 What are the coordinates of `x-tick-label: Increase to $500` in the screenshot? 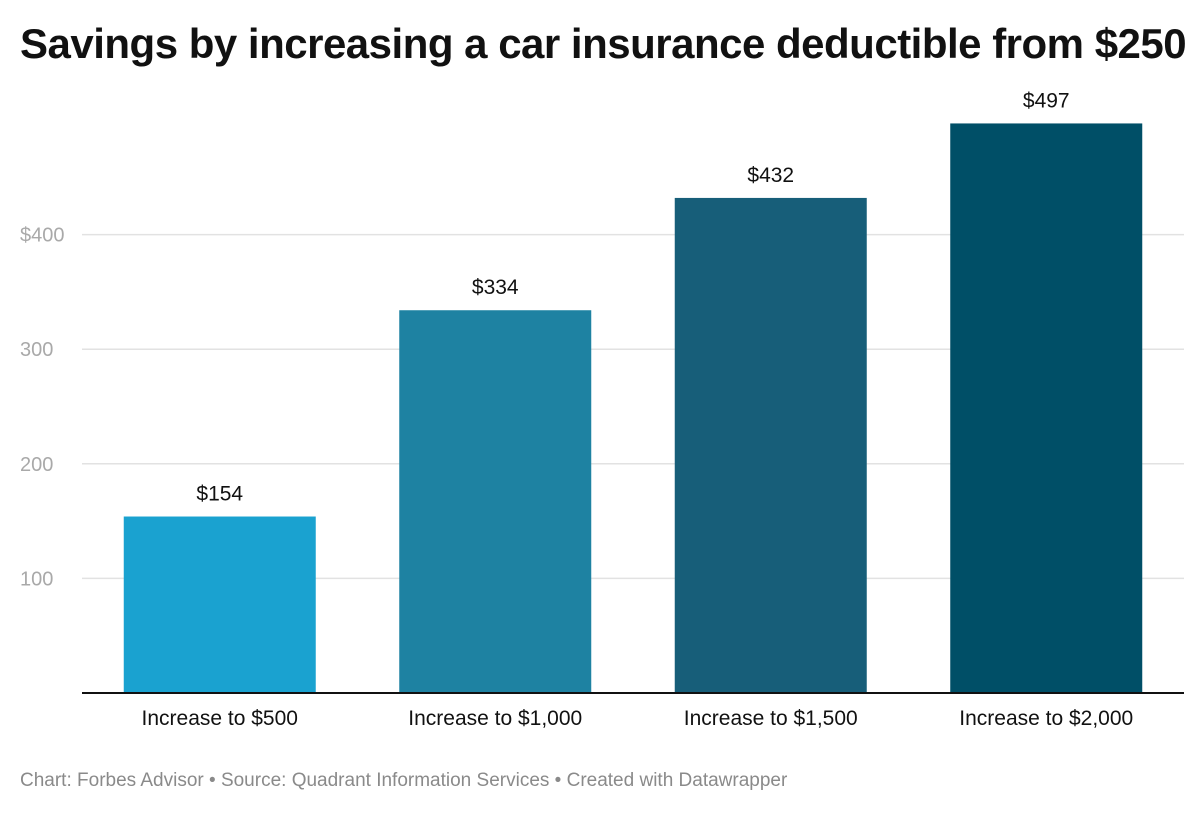 It's located at (220, 718).